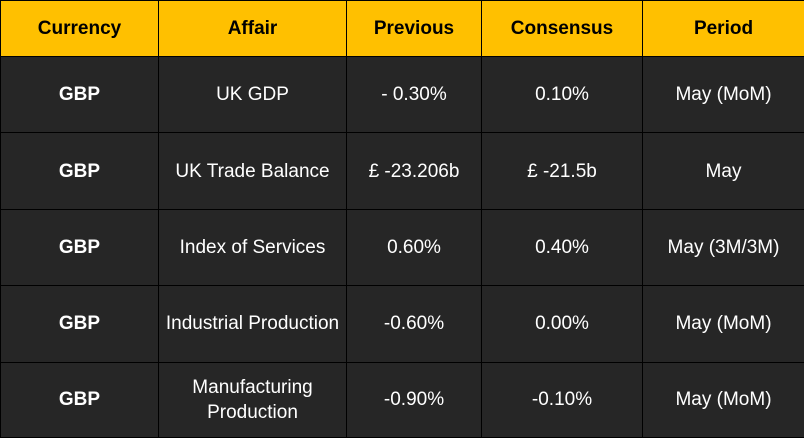  What do you see at coordinates (414, 28) in the screenshot?
I see `header-previous: Previous` at bounding box center [414, 28].